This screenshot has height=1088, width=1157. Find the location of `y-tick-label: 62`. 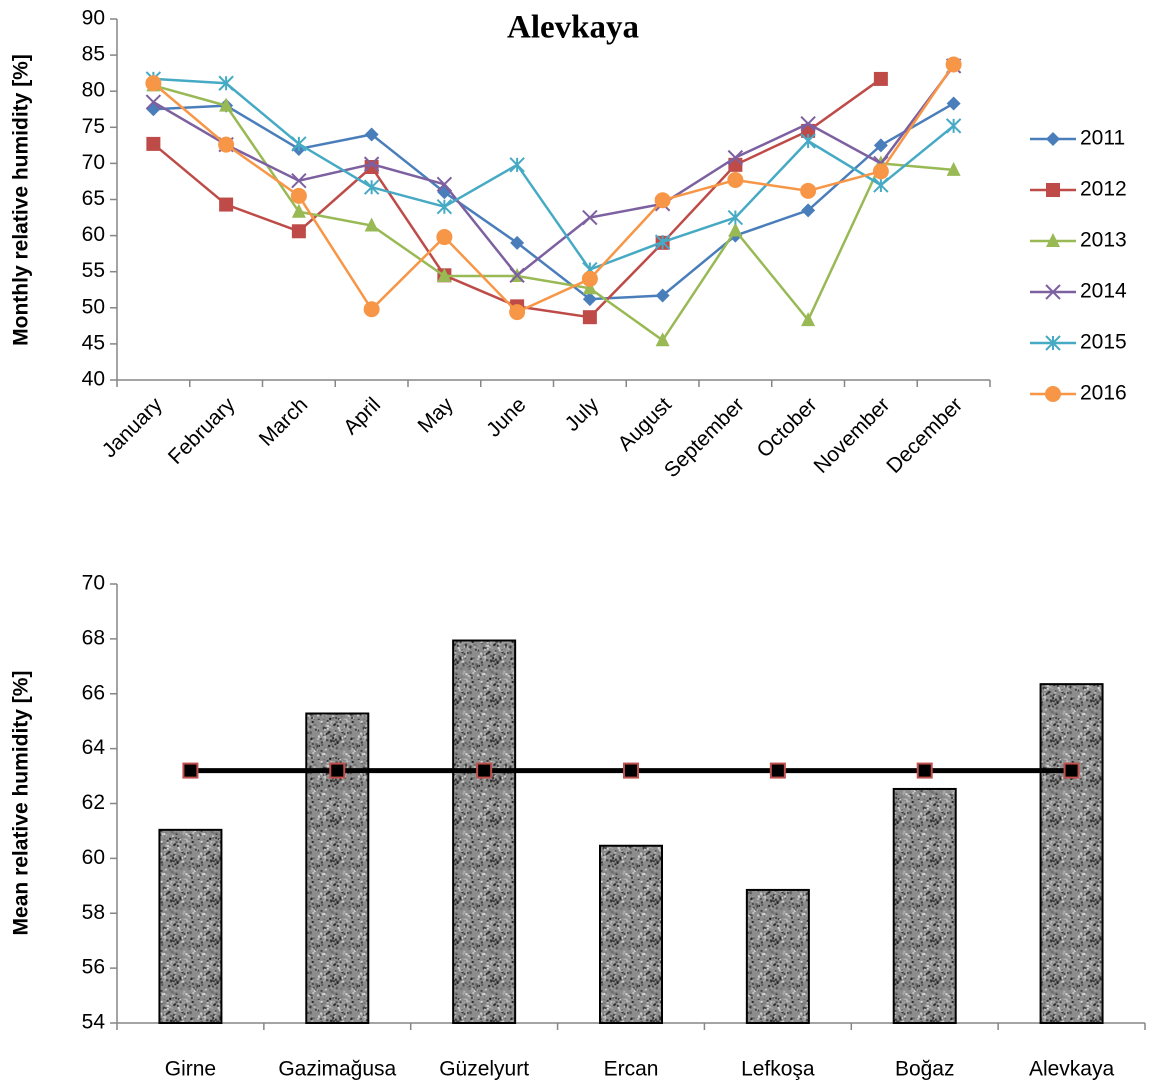

y-tick-label: 62 is located at coordinates (93, 802).